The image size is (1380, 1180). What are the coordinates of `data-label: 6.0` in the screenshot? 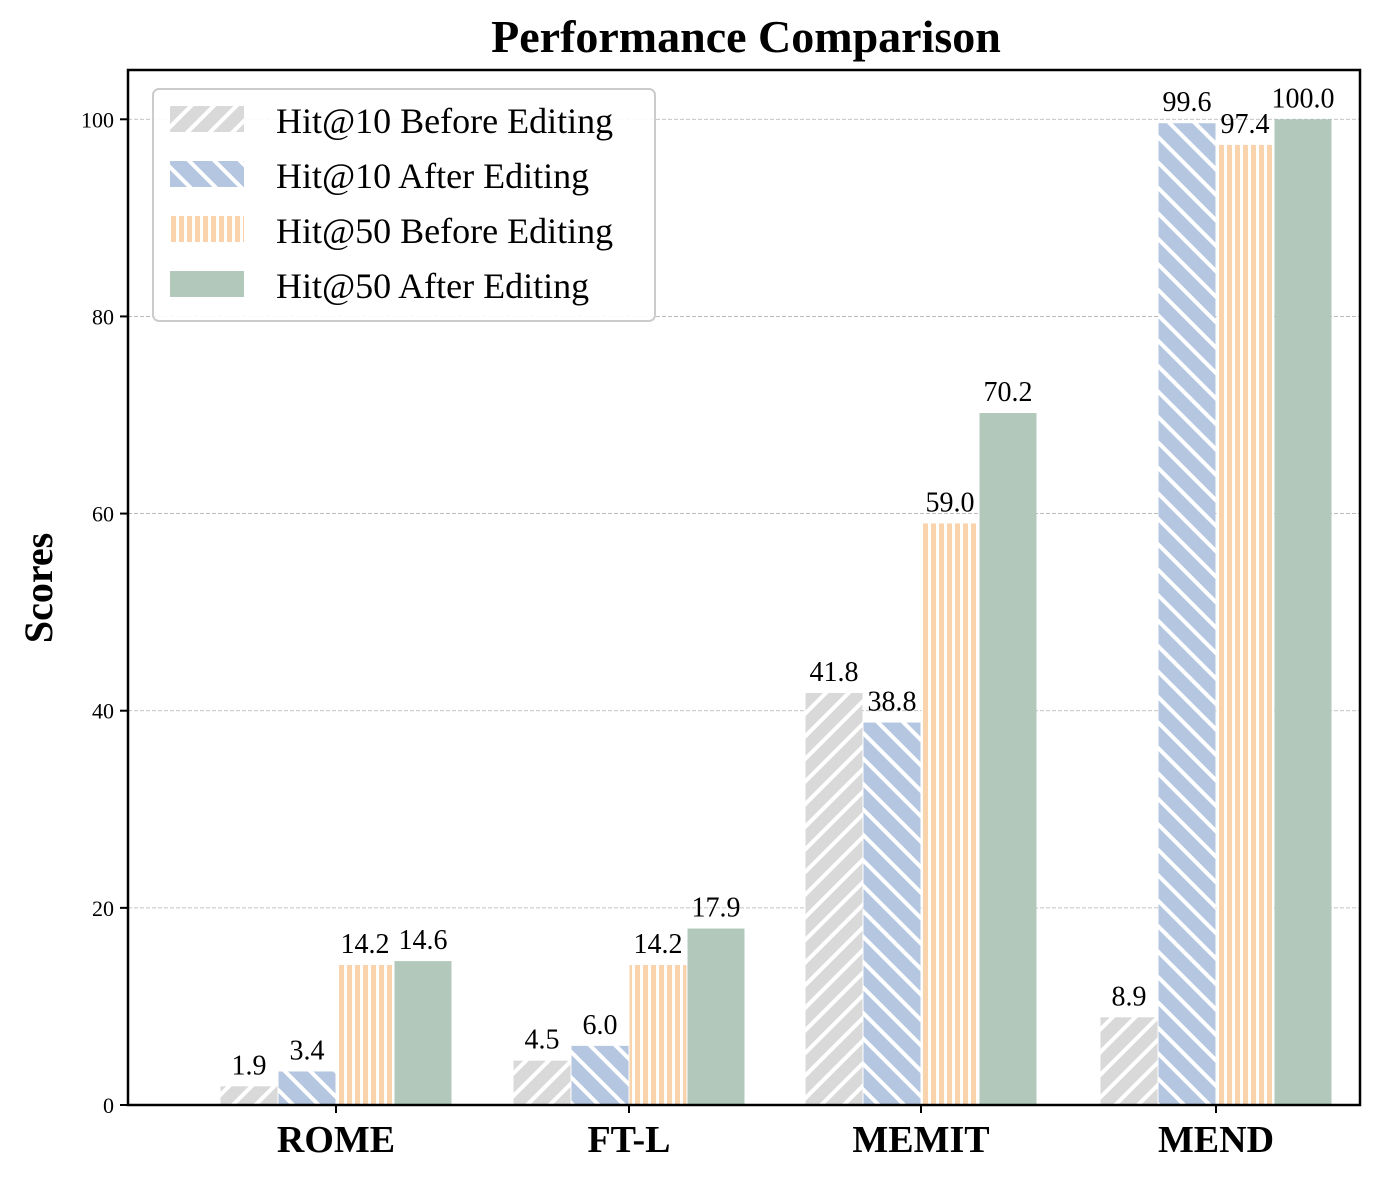 It's located at (600, 1025).